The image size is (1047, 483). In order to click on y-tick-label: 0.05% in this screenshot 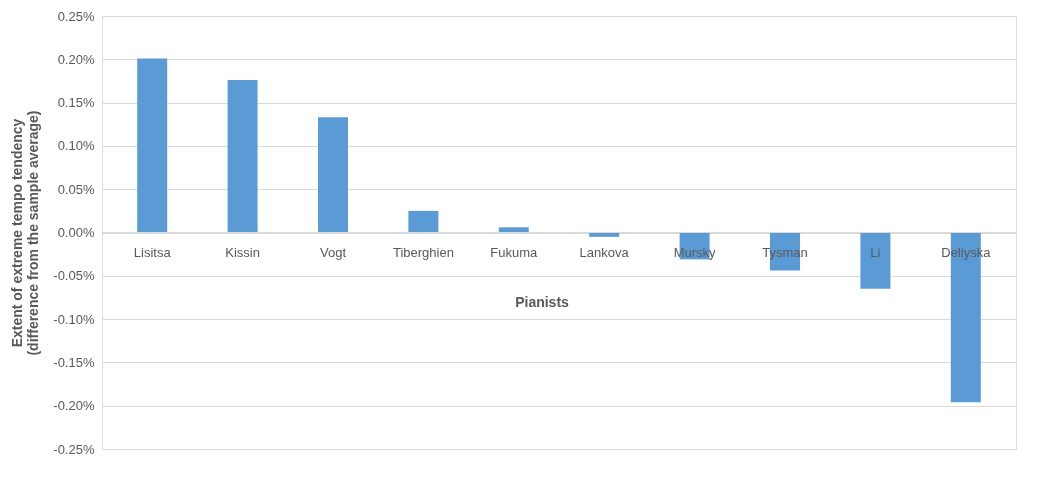, I will do `click(76, 189)`.